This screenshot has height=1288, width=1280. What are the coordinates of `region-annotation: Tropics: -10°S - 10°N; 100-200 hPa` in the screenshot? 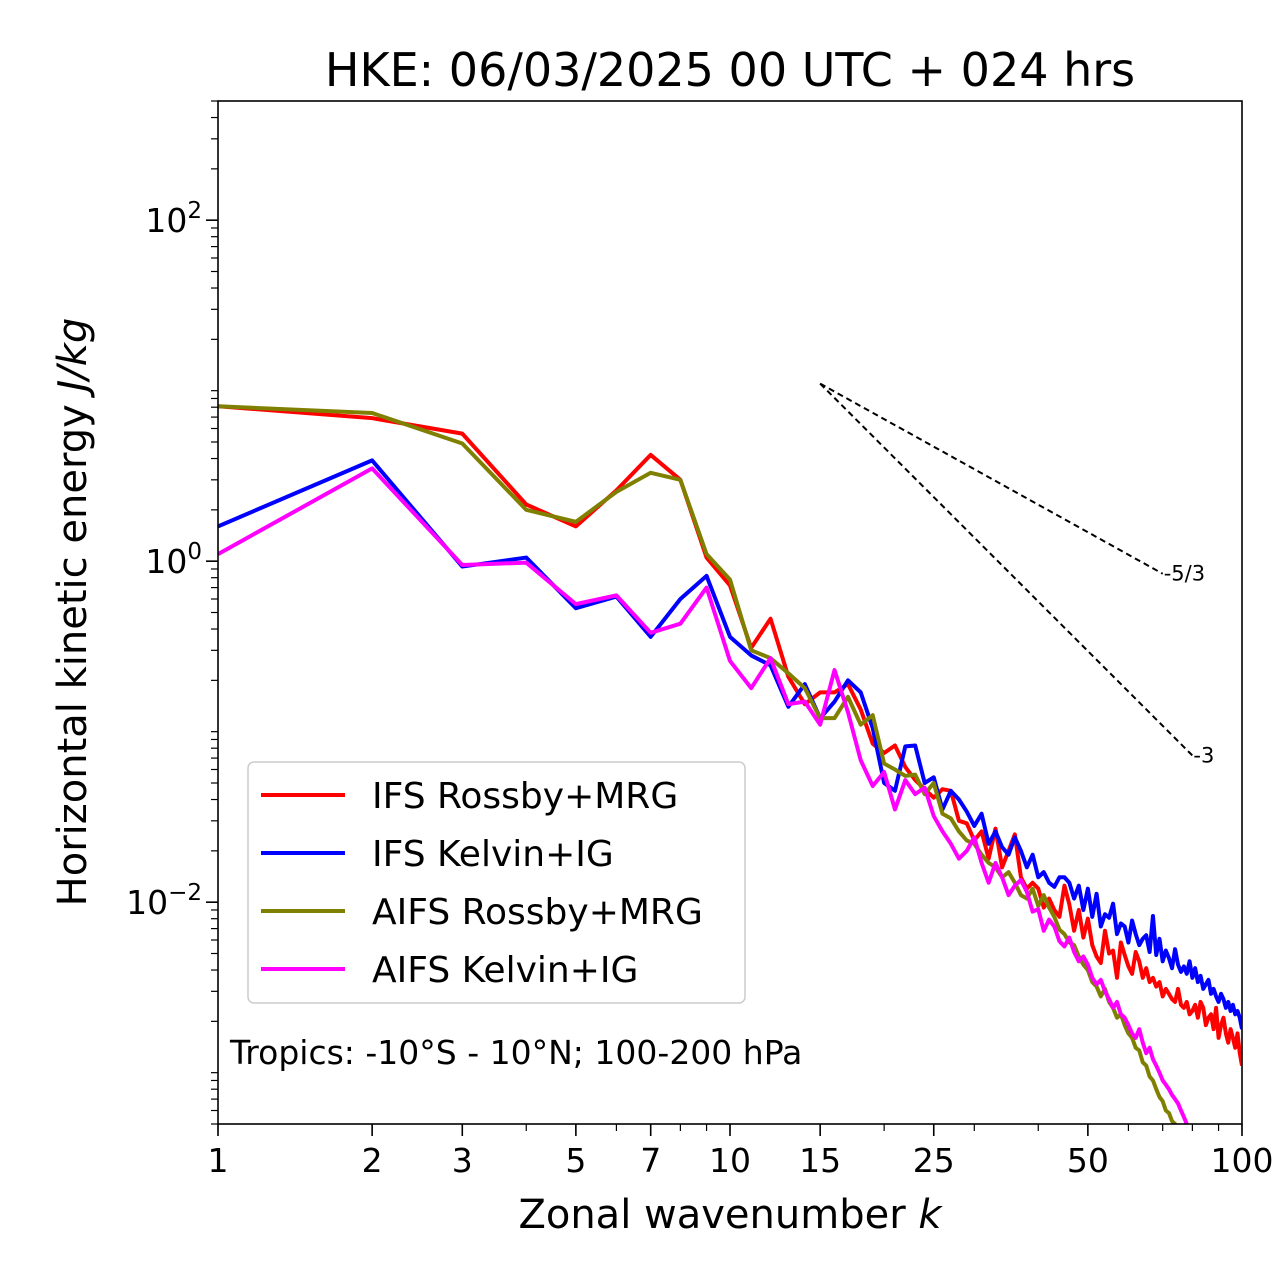 It's located at (515, 1052).